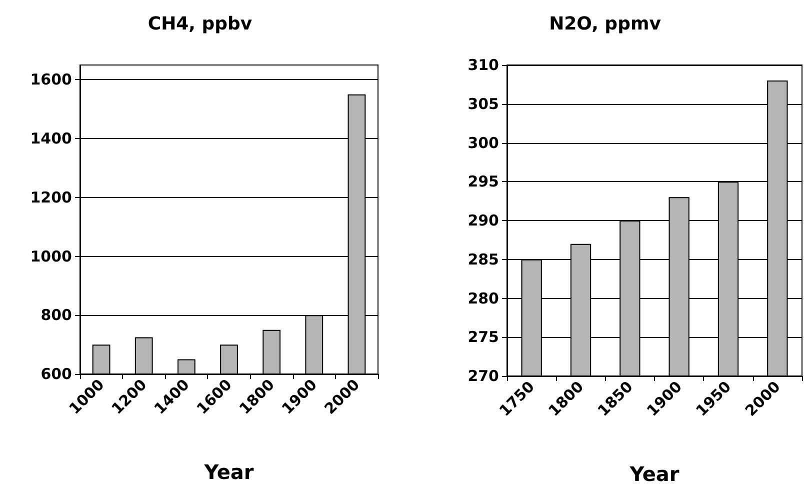  I want to click on y-tick-label: 300, so click(483, 143).